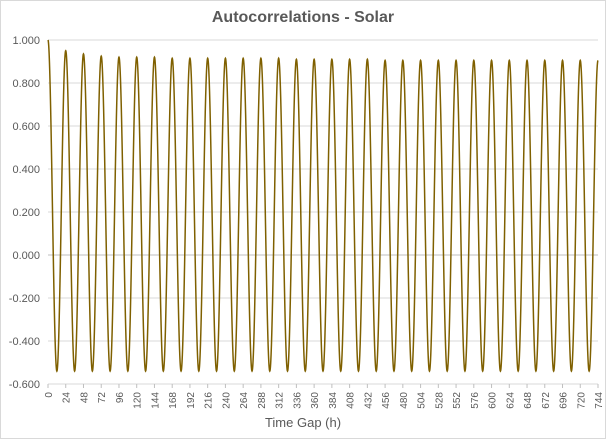  What do you see at coordinates (280, 400) in the screenshot?
I see `x-tick-label: 312` at bounding box center [280, 400].